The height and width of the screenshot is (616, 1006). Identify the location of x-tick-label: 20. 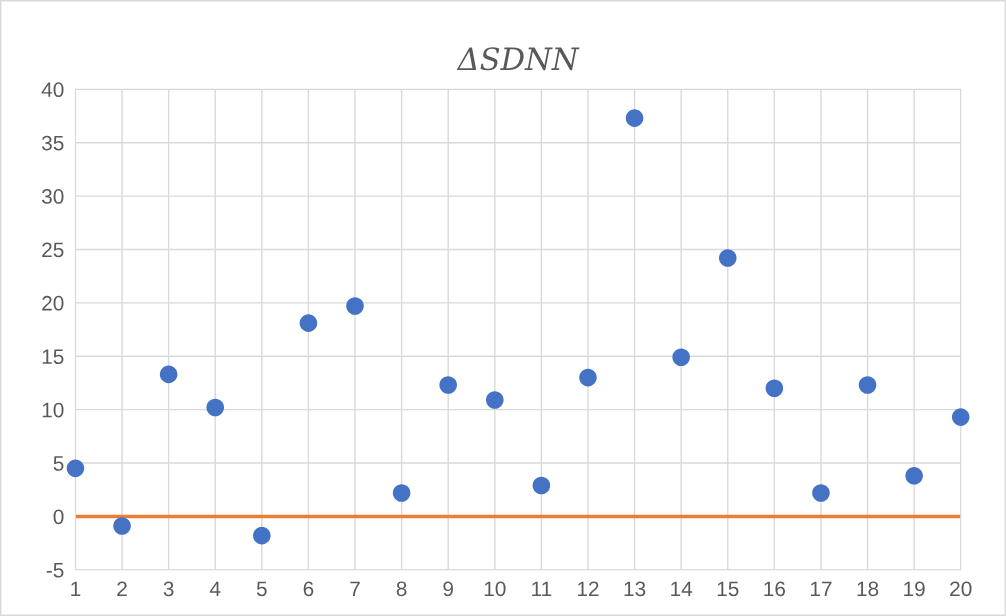
(961, 589).